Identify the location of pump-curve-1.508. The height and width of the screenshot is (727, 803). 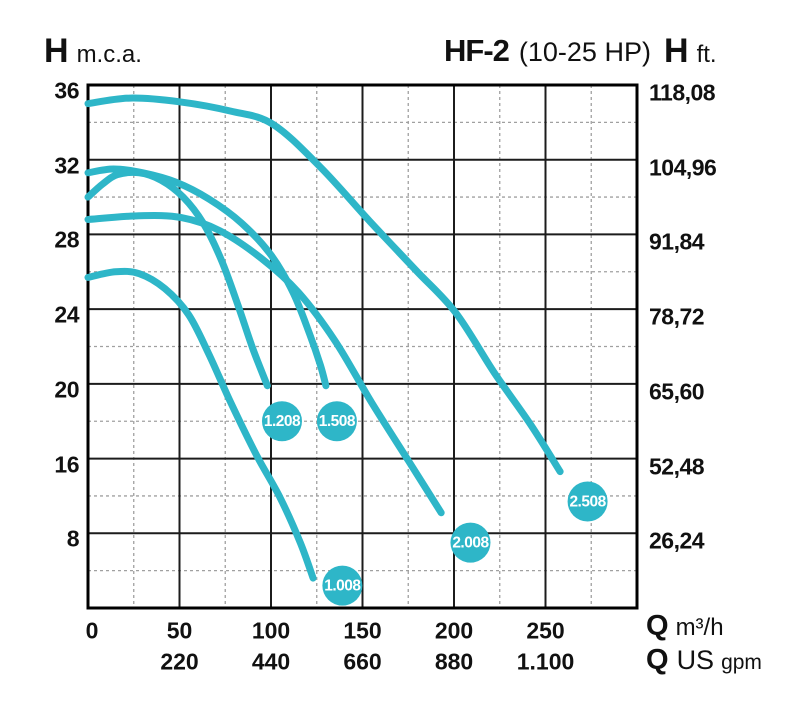
(207, 277).